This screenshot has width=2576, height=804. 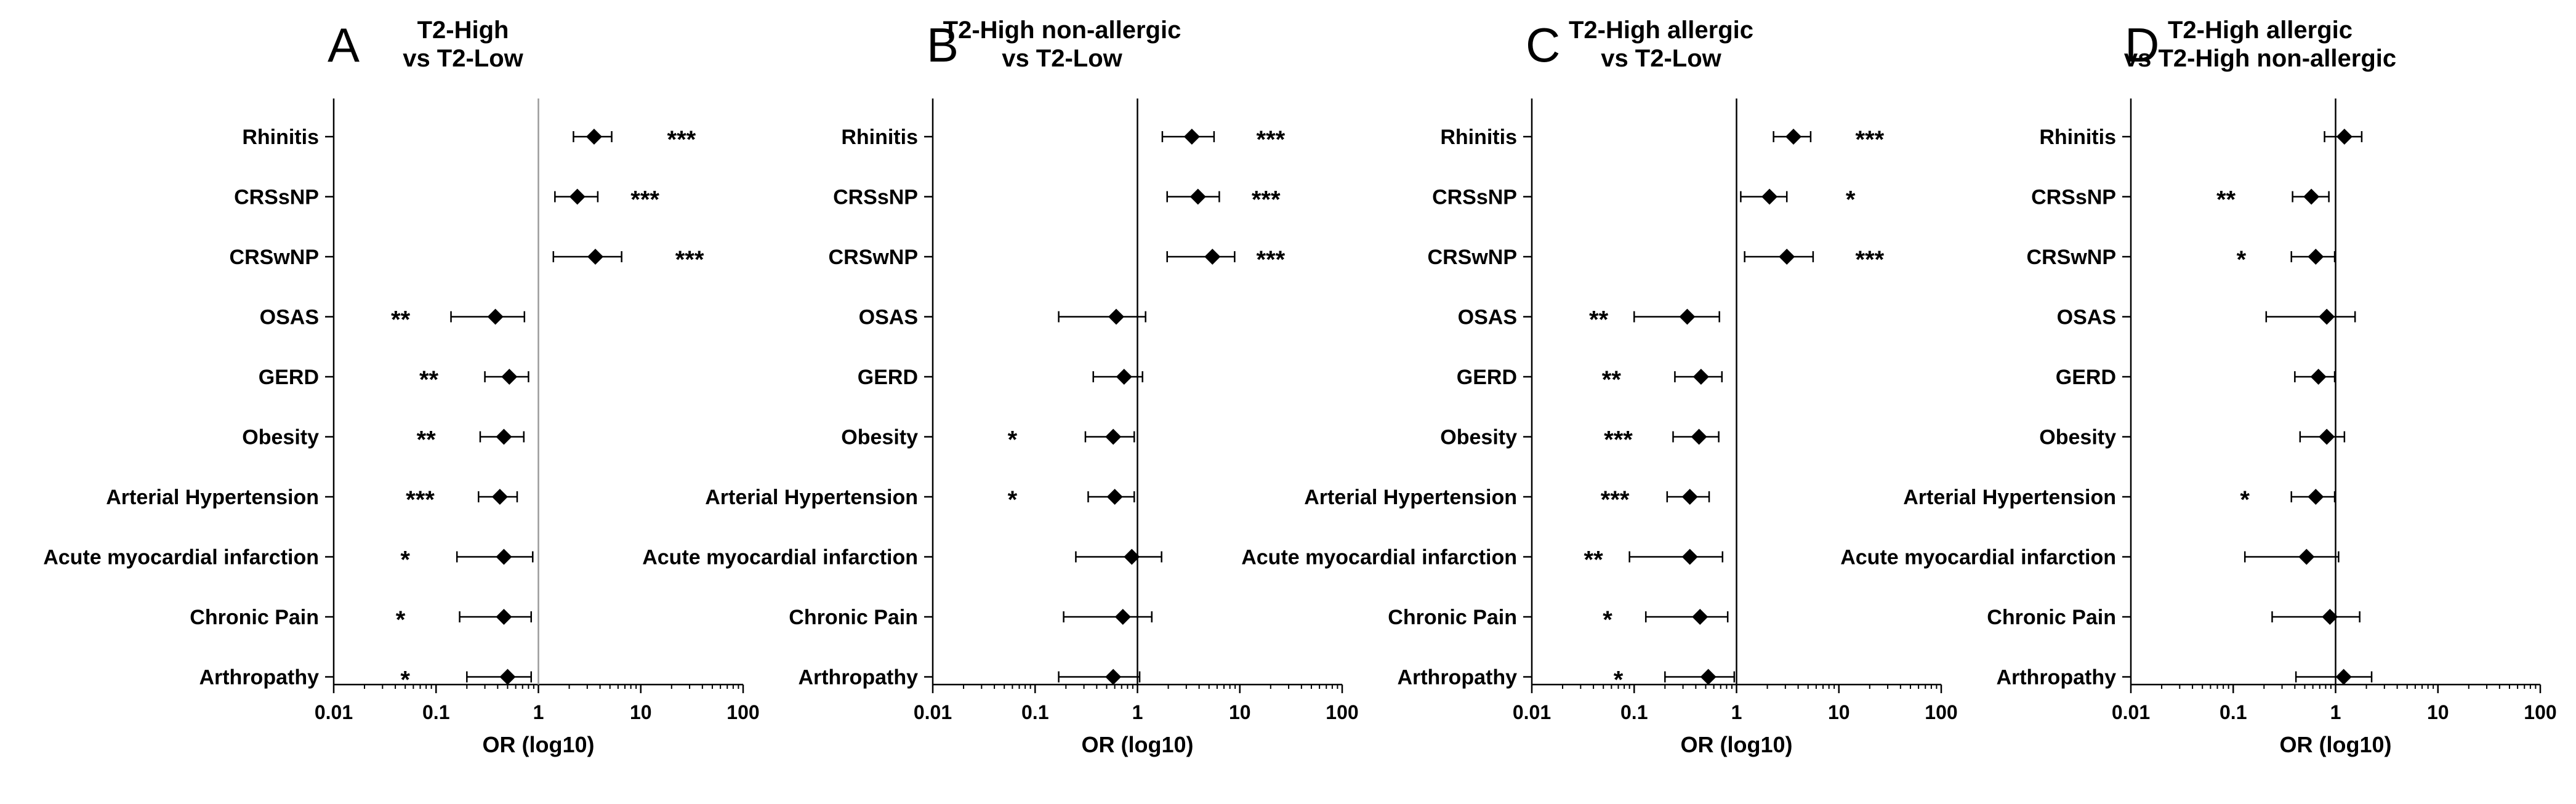 What do you see at coordinates (1661, 30) in the screenshot?
I see `panel-title-line: T2-High allergic` at bounding box center [1661, 30].